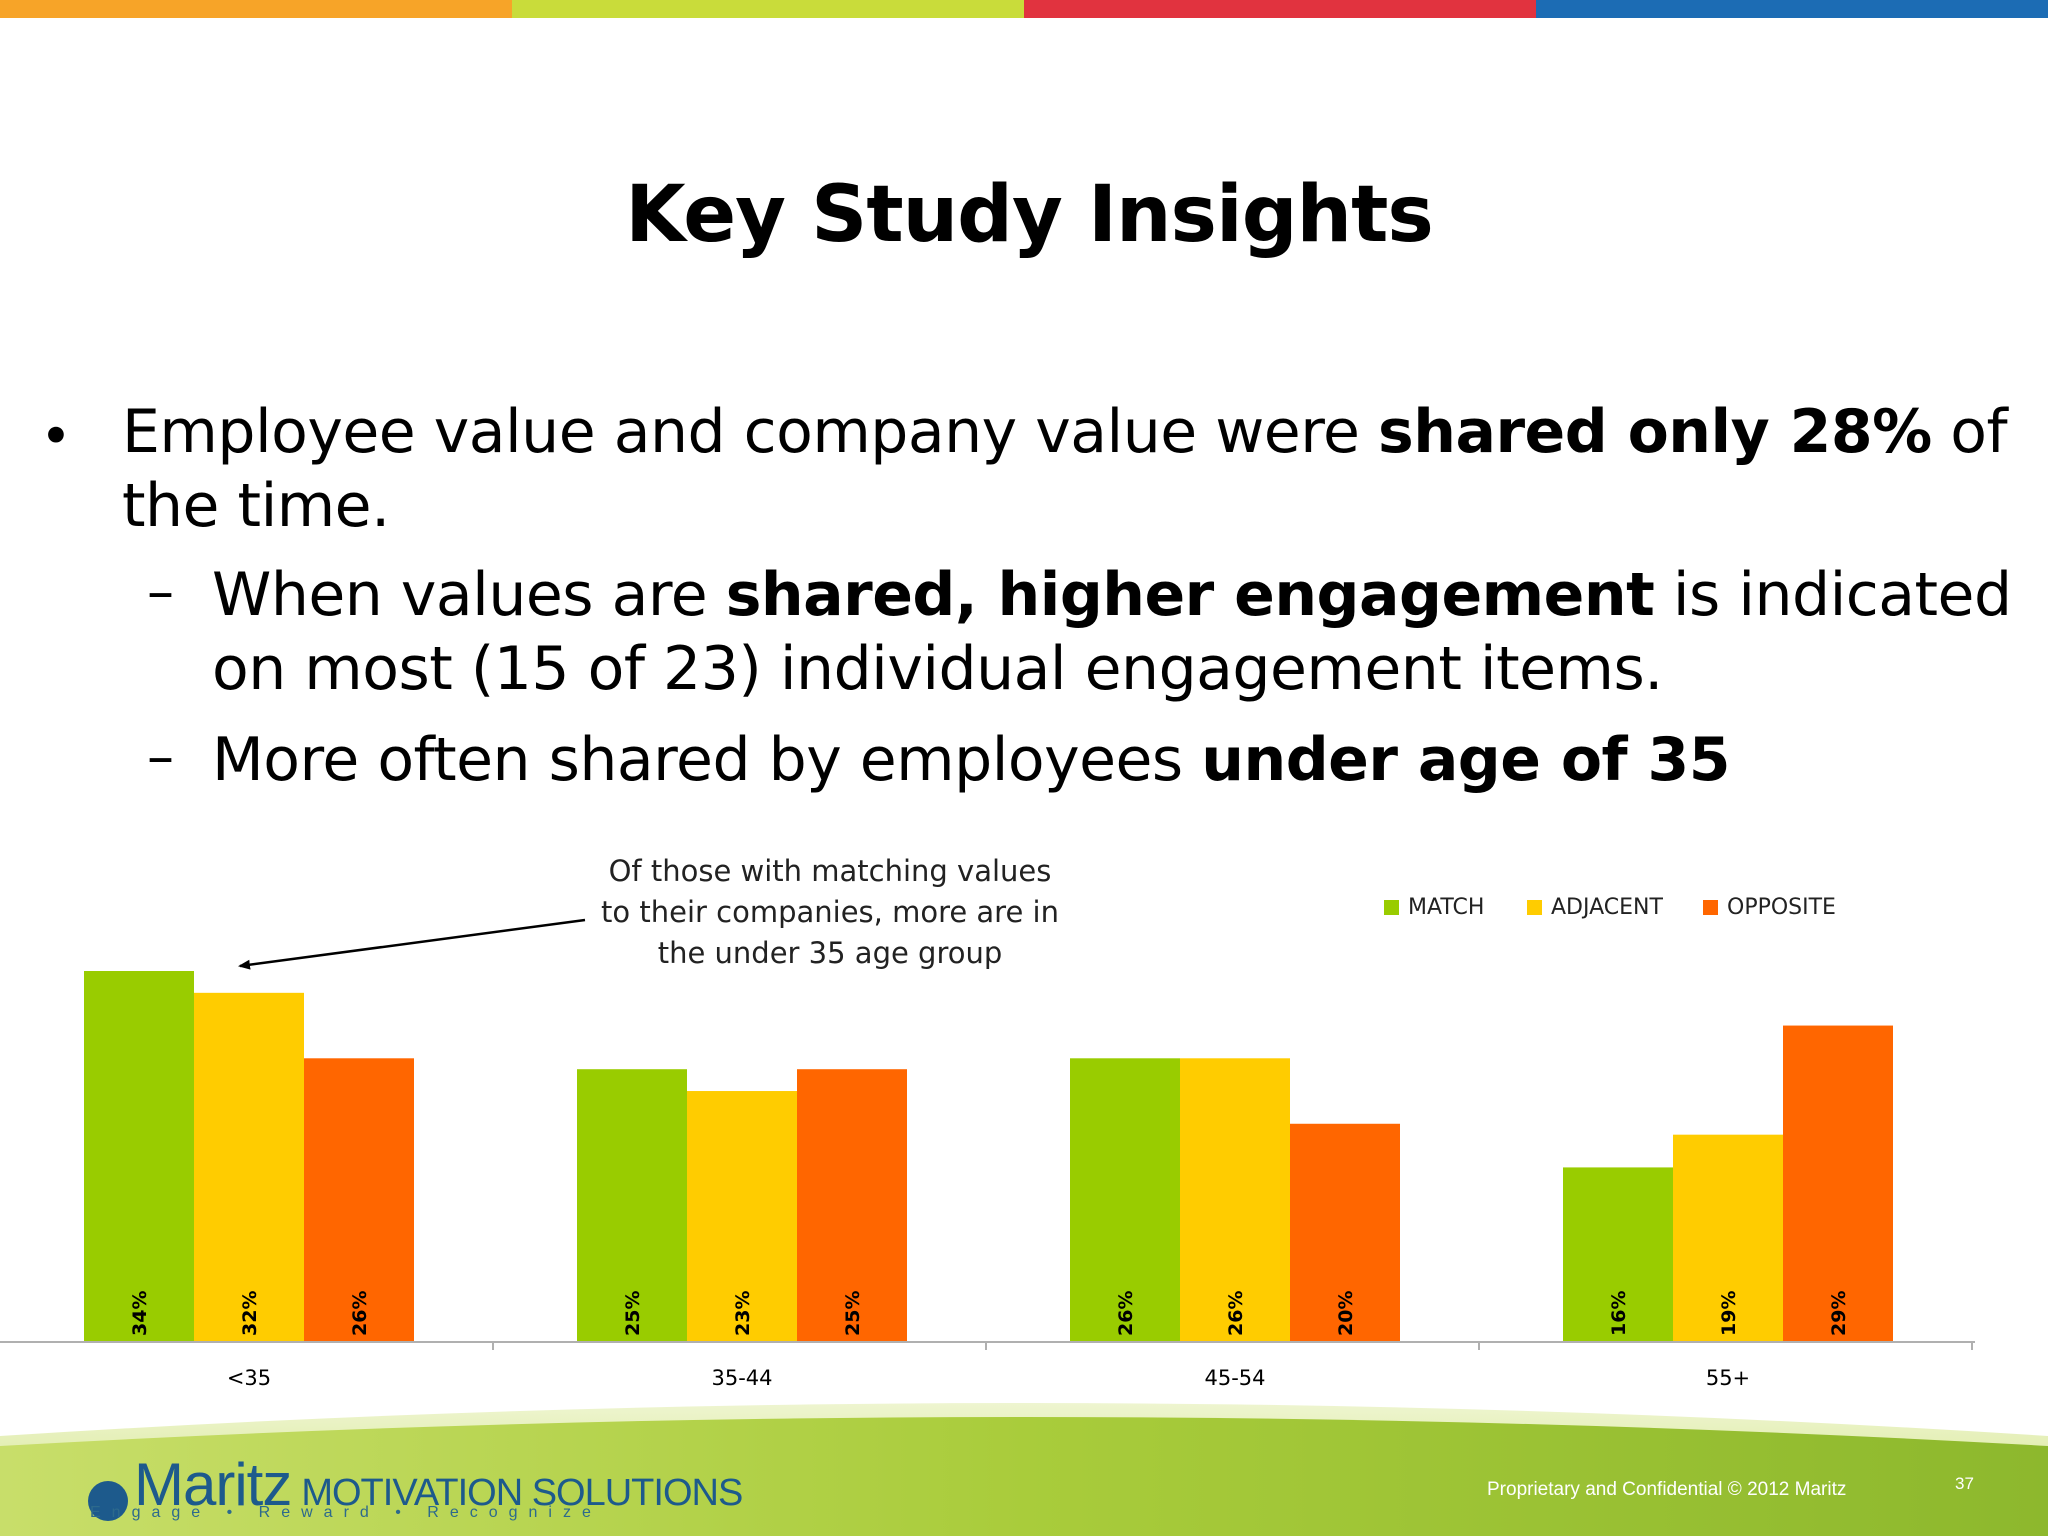 The image size is (2048, 1536). Describe the element at coordinates (1466, 760) in the screenshot. I see `sub-bullet-2-emphasis: under age of 35` at that location.